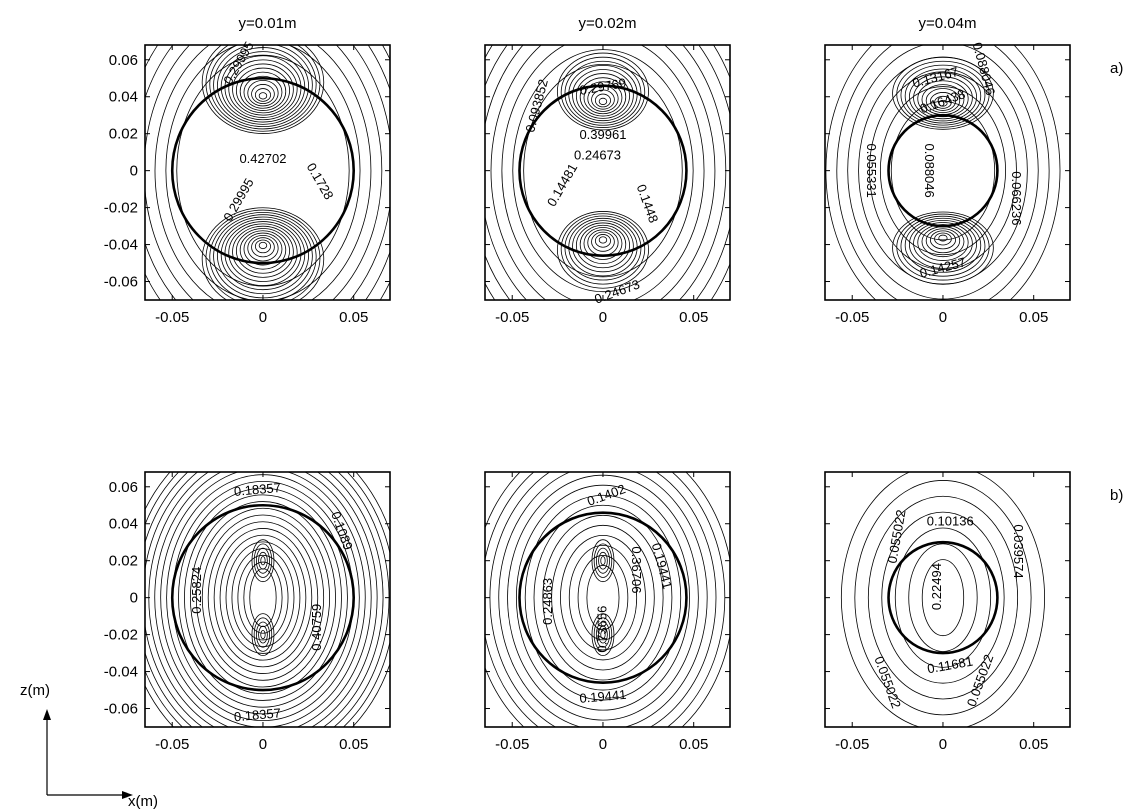 The width and height of the screenshot is (1137, 812). I want to click on contour-value-label: 0.088046, so click(929, 171).